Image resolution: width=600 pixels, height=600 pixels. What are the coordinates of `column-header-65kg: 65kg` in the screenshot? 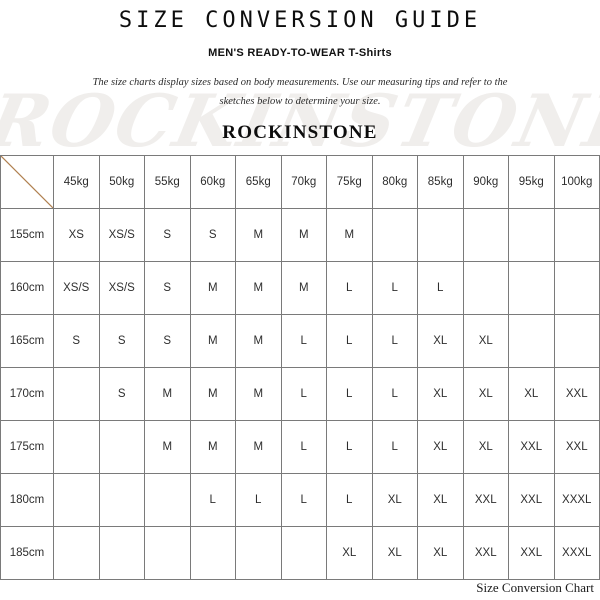 It's located at (258, 182).